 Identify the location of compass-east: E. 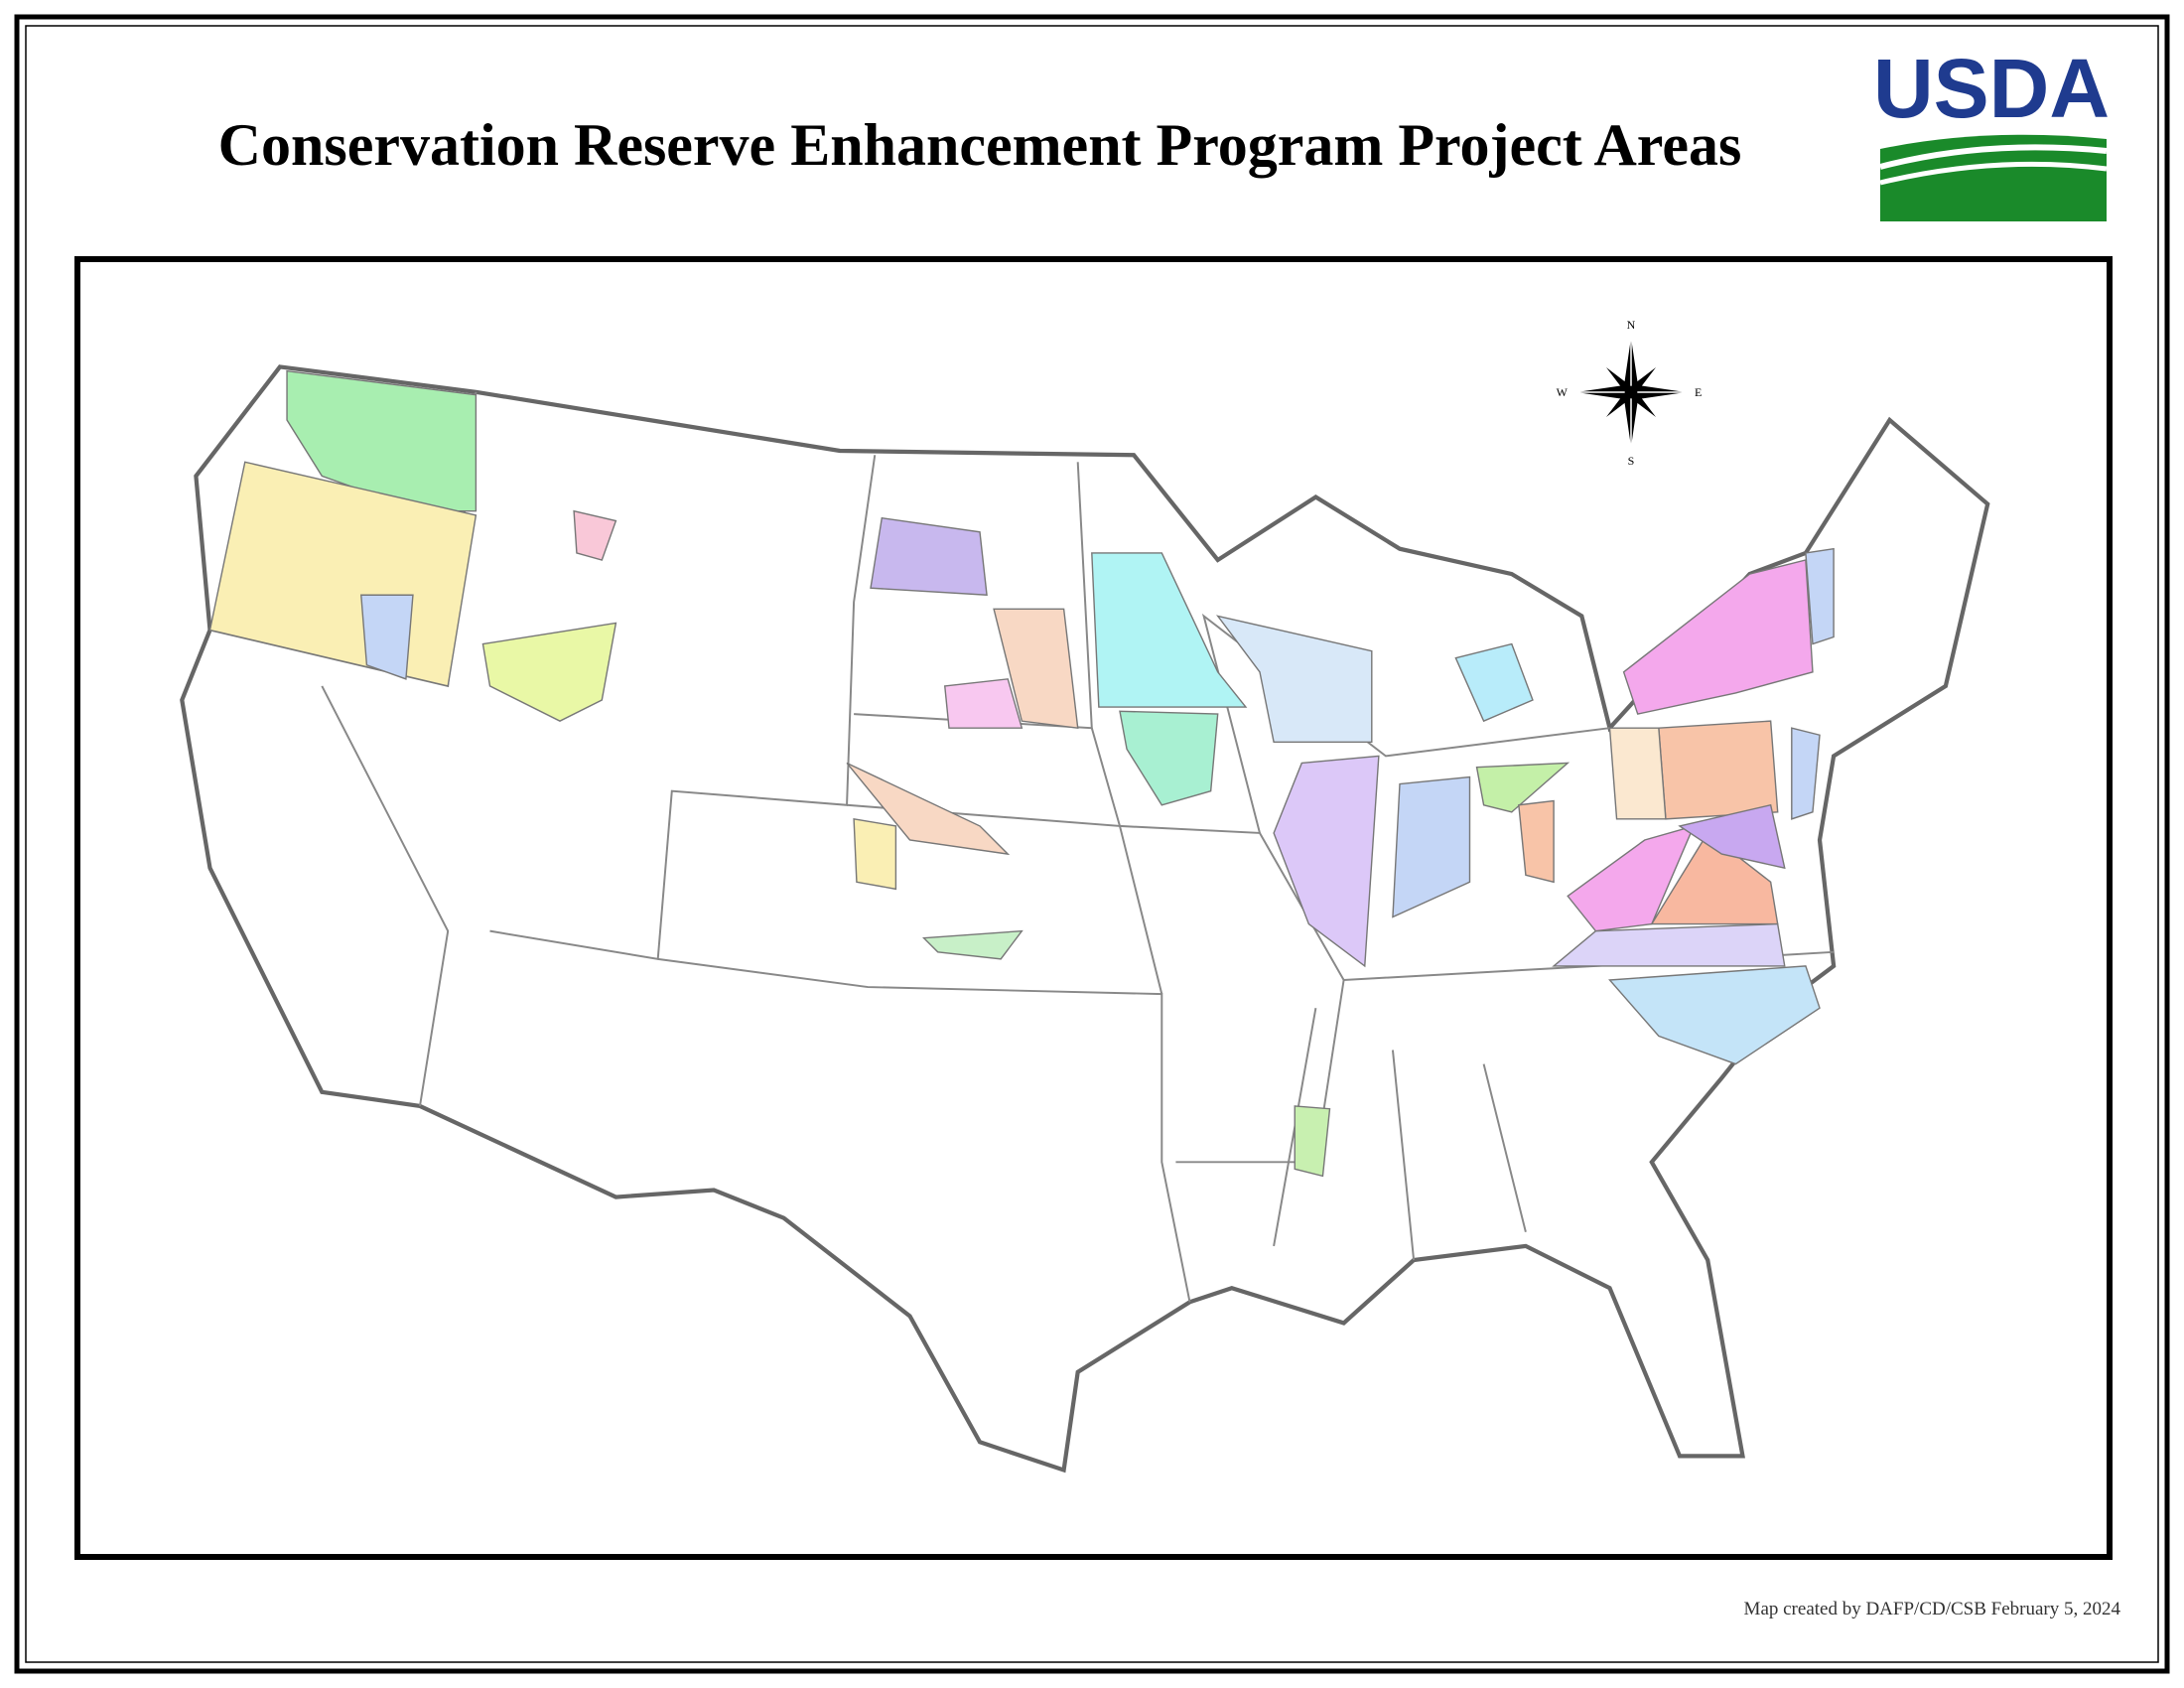
(1698, 392).